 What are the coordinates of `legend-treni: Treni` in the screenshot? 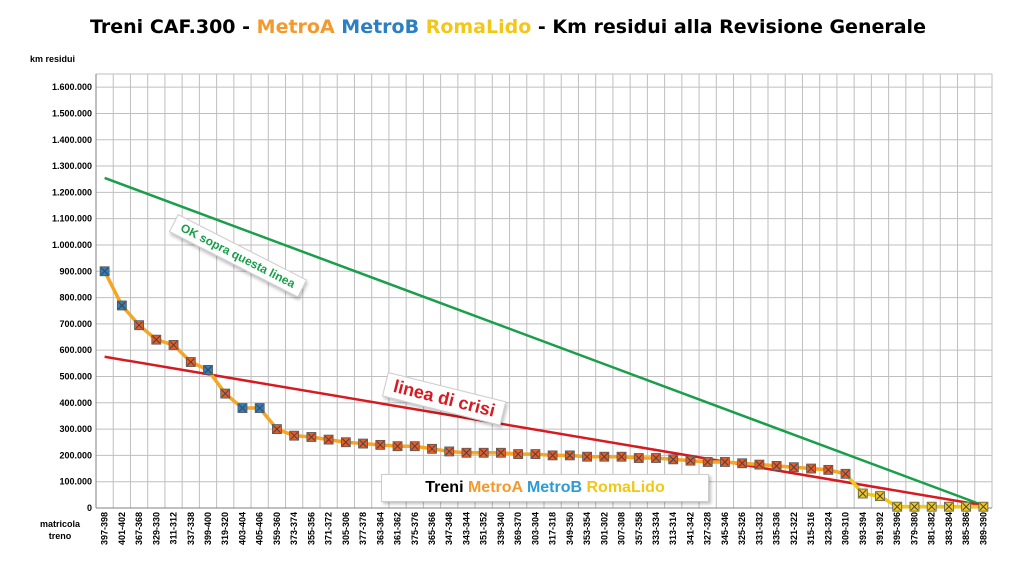 It's located at (444, 487).